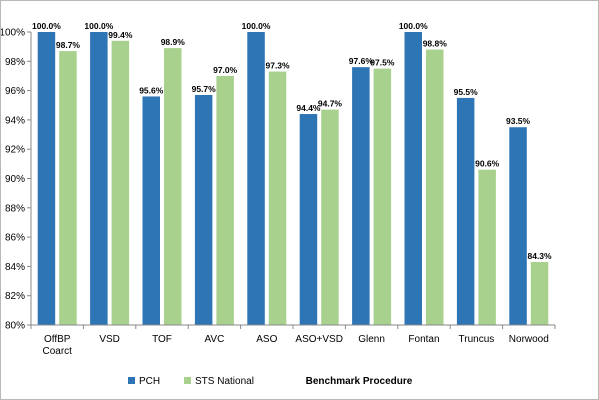 The height and width of the screenshot is (400, 599). Describe the element at coordinates (529, 339) in the screenshot. I see `x-category-label: Norwood` at that location.